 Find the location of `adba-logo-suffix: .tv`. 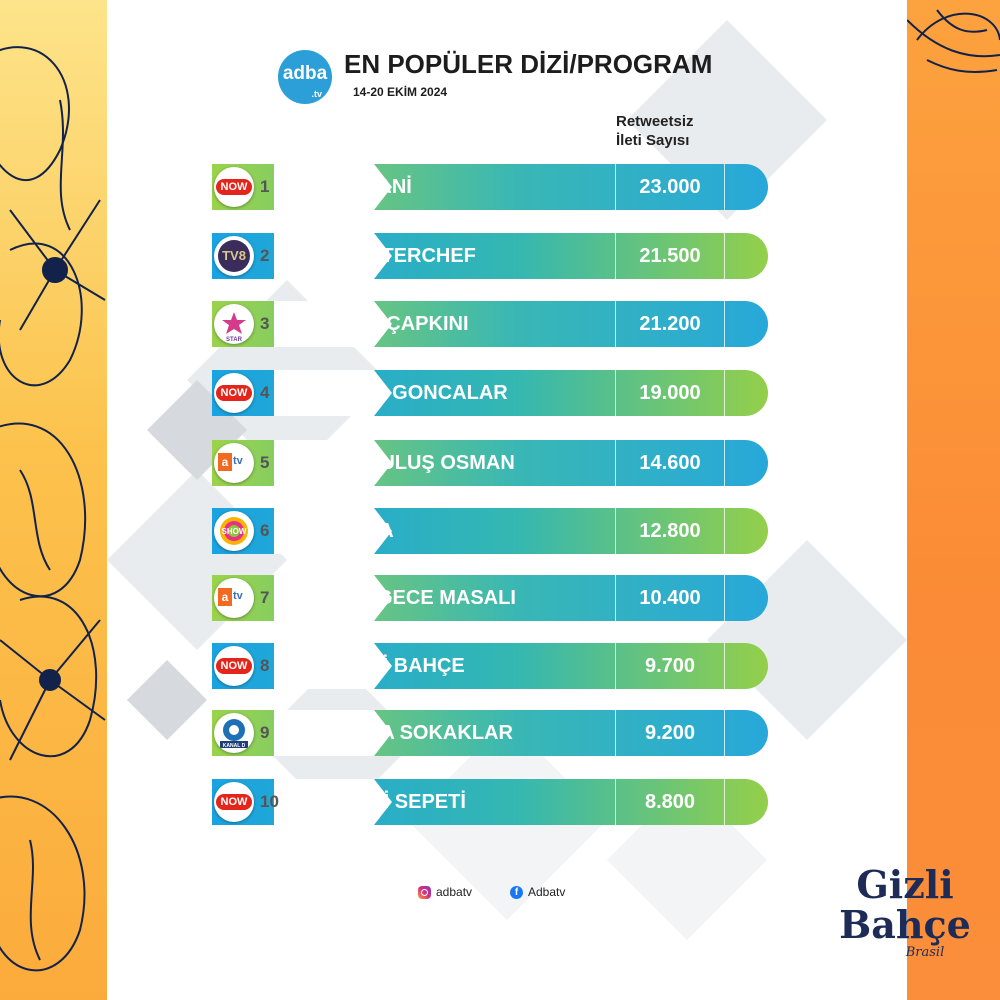

adba-logo-suffix: .tv is located at coordinates (316, 94).